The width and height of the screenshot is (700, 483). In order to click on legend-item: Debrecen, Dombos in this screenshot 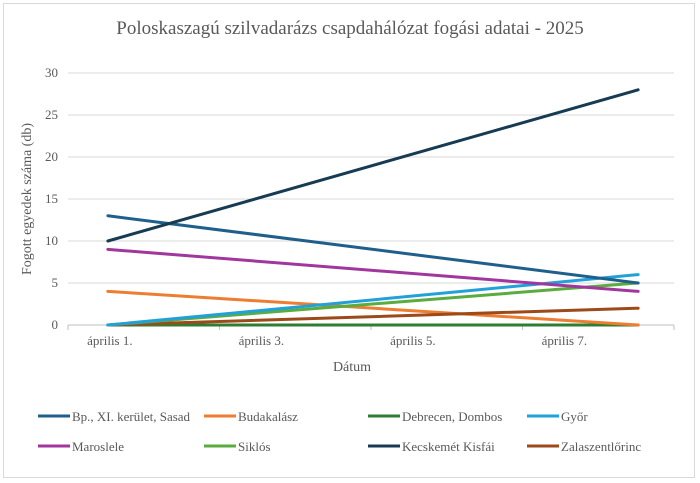, I will do `click(435, 416)`.